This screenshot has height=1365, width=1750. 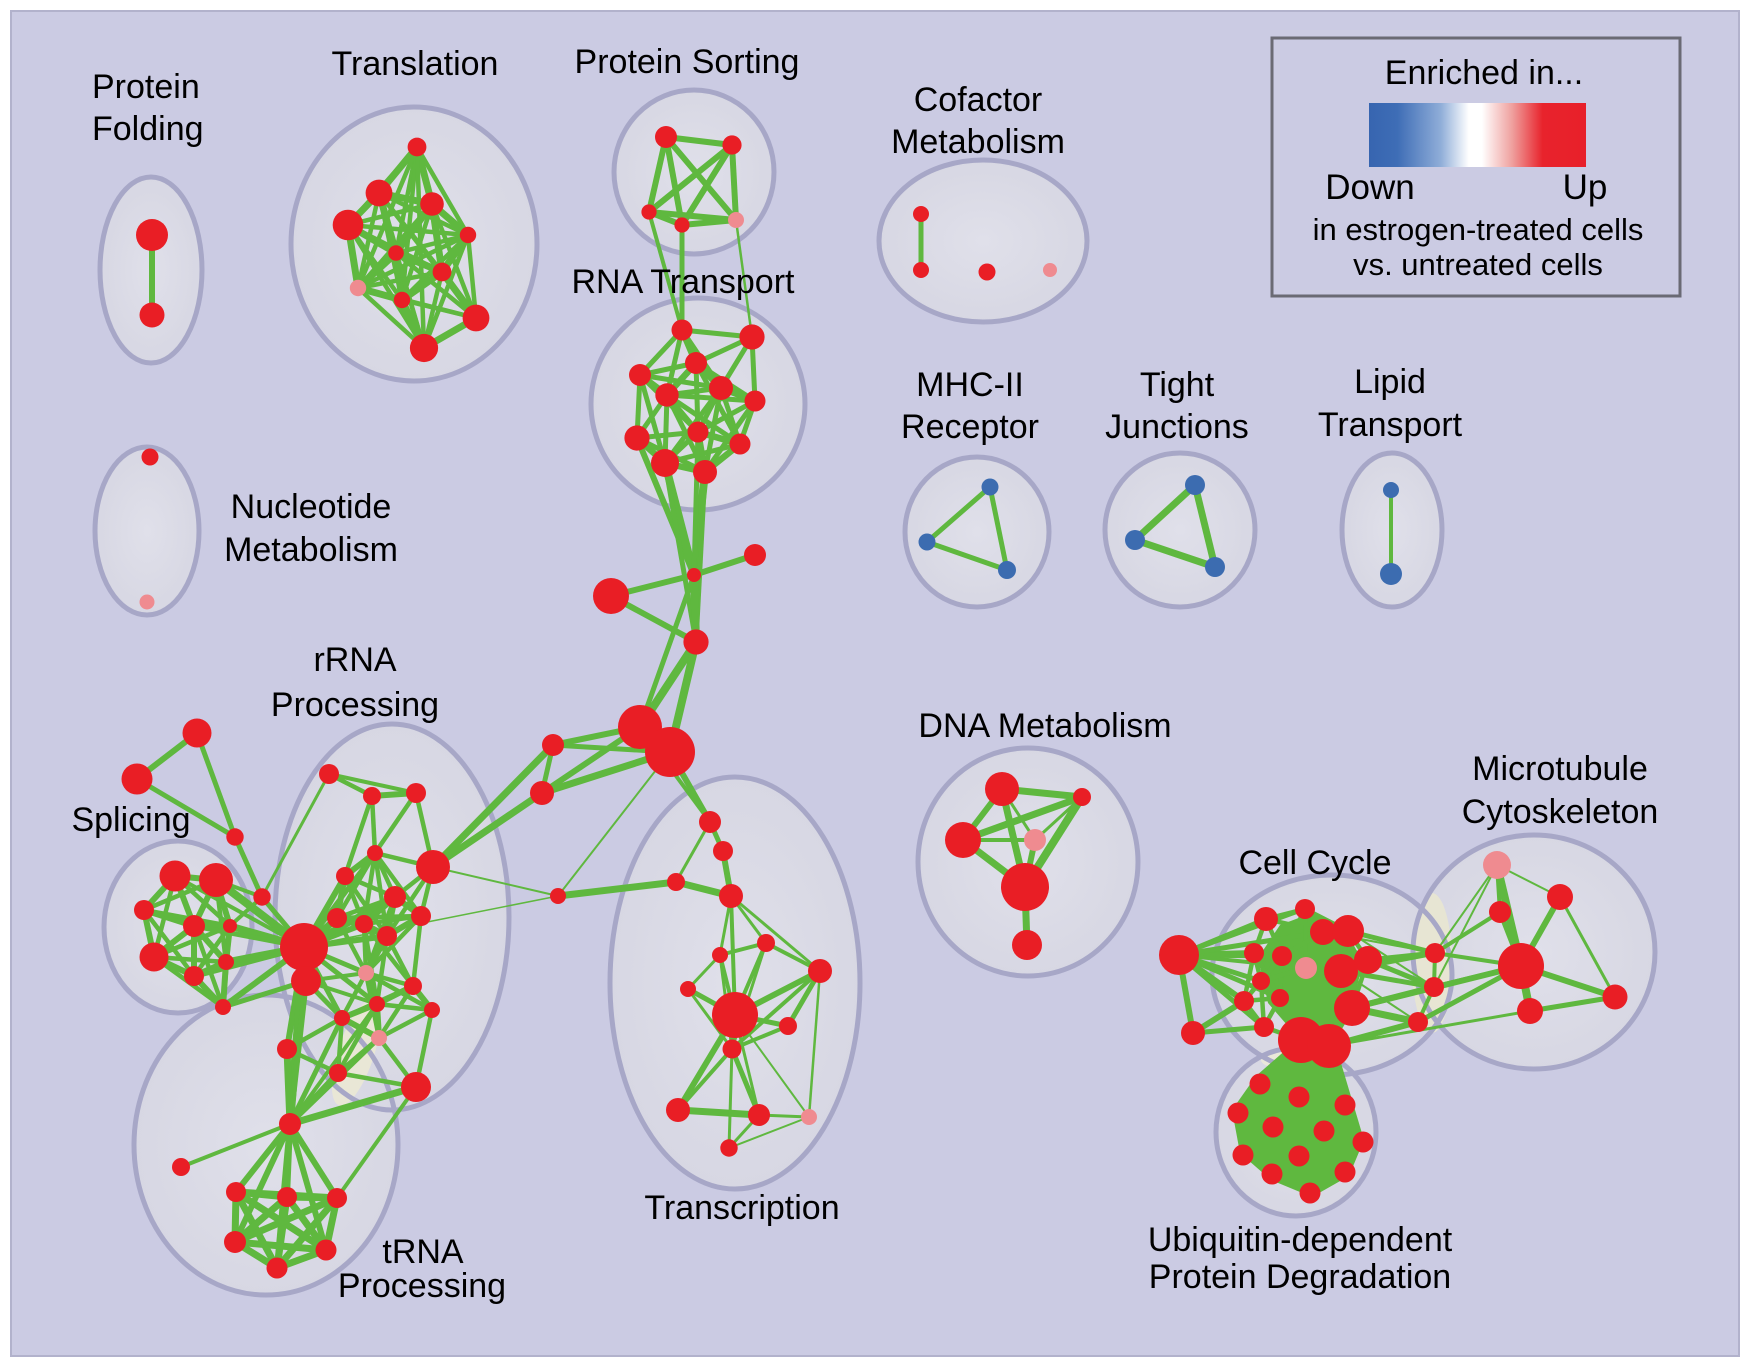 What do you see at coordinates (415, 64) in the screenshot?
I see `svg-text: Translation` at bounding box center [415, 64].